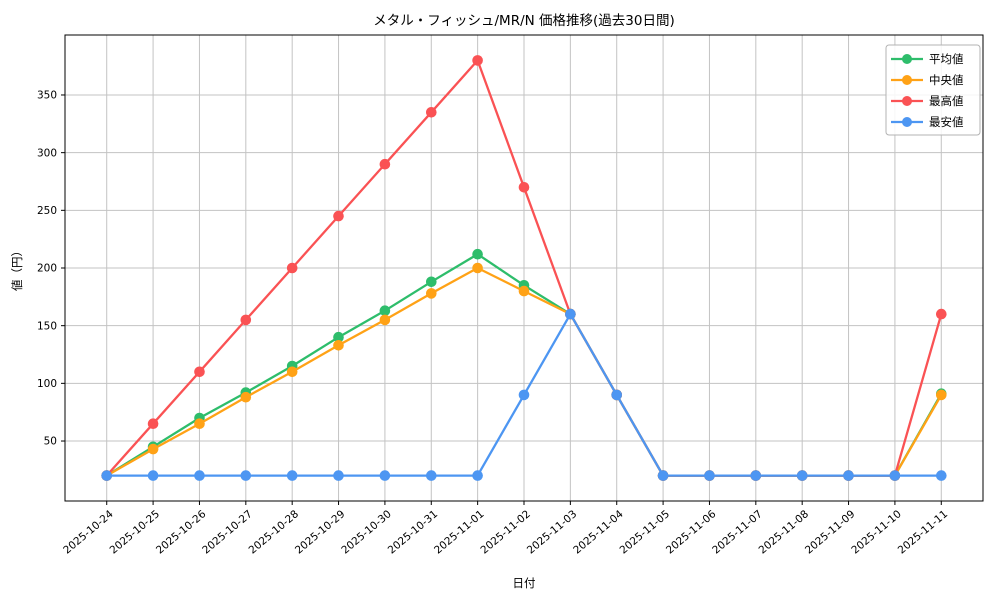 The image size is (1000, 600). What do you see at coordinates (927, 59) in the screenshot?
I see `legend-item-average: 平均値` at bounding box center [927, 59].